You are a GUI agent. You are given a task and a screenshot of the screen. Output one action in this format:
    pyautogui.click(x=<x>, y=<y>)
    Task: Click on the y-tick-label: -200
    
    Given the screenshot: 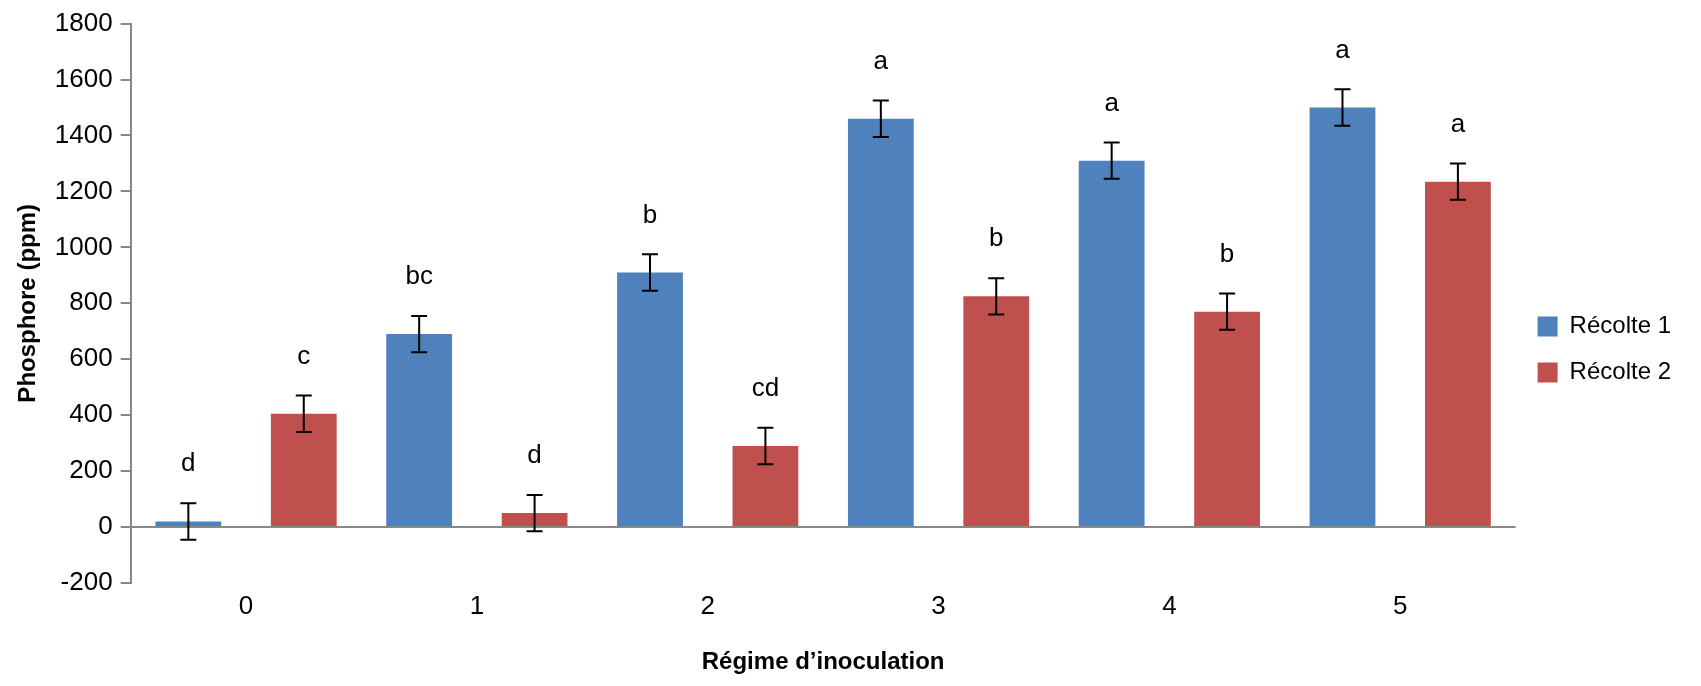 What is the action you would take?
    pyautogui.click(x=86, y=581)
    